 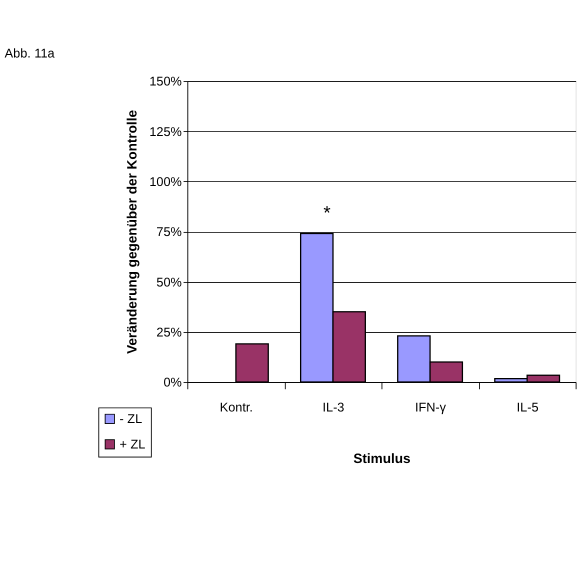 What do you see at coordinates (165, 81) in the screenshot?
I see `y-tick-label: 150%` at bounding box center [165, 81].